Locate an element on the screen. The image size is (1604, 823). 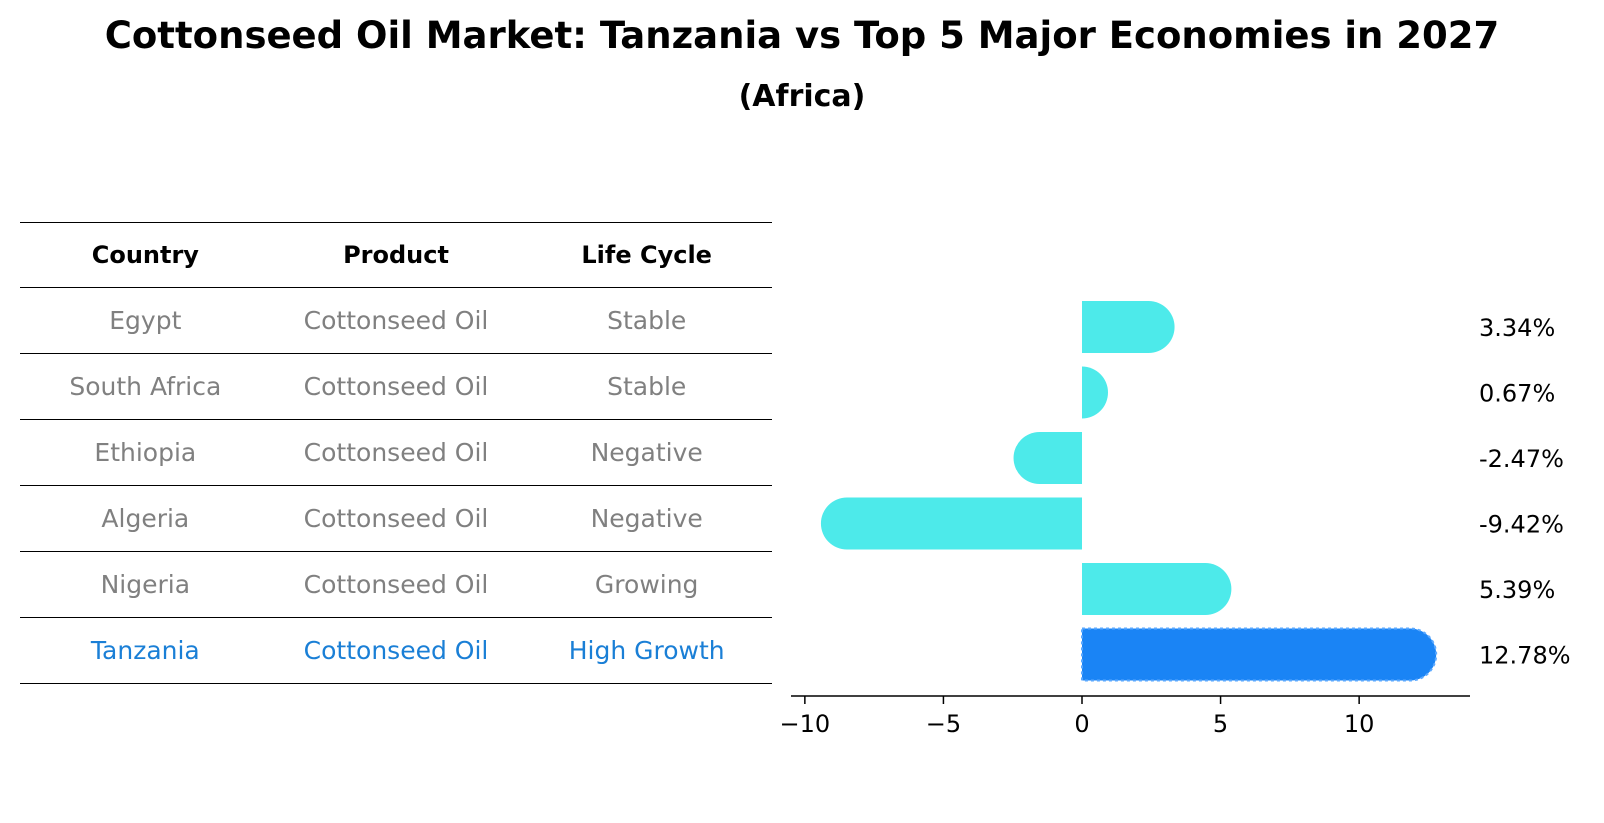
table-row: Nigeria Cottonseed Oil Growing is located at coordinates (396, 585).